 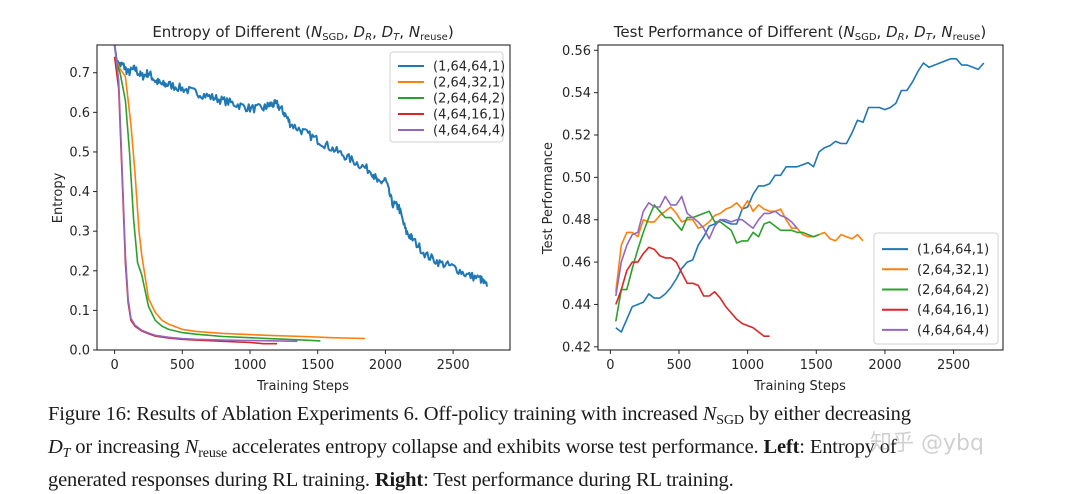 What do you see at coordinates (79, 271) in the screenshot?
I see `entropy-y-tick-label: 0.2` at bounding box center [79, 271].